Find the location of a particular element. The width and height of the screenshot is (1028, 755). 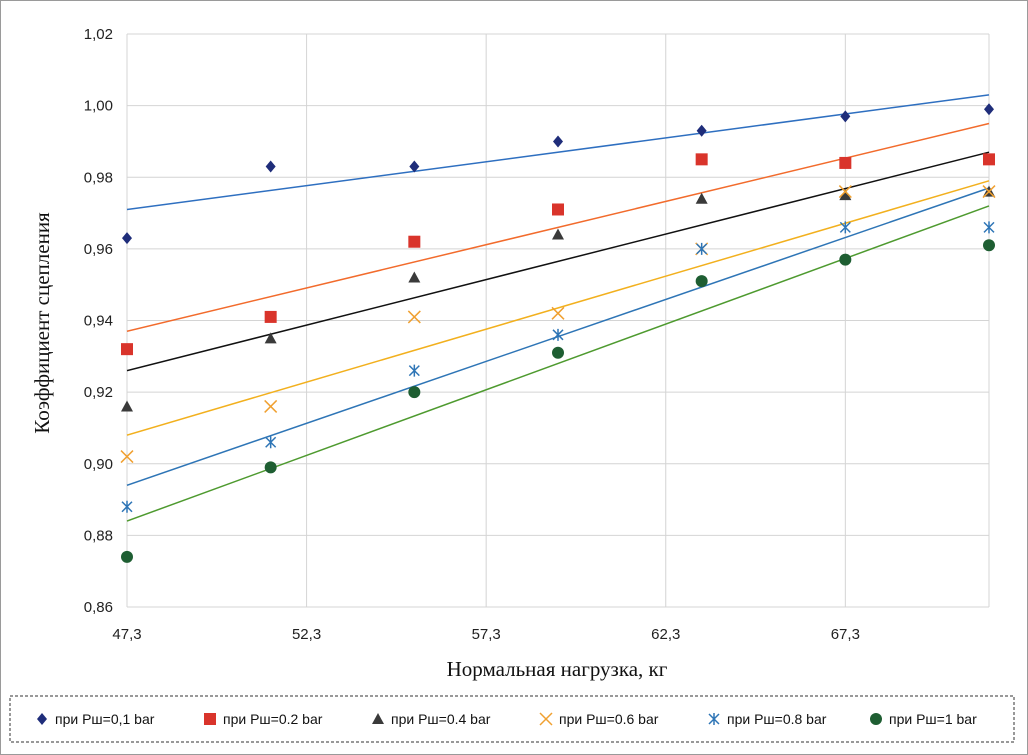

legend-box is located at coordinates (512, 719).